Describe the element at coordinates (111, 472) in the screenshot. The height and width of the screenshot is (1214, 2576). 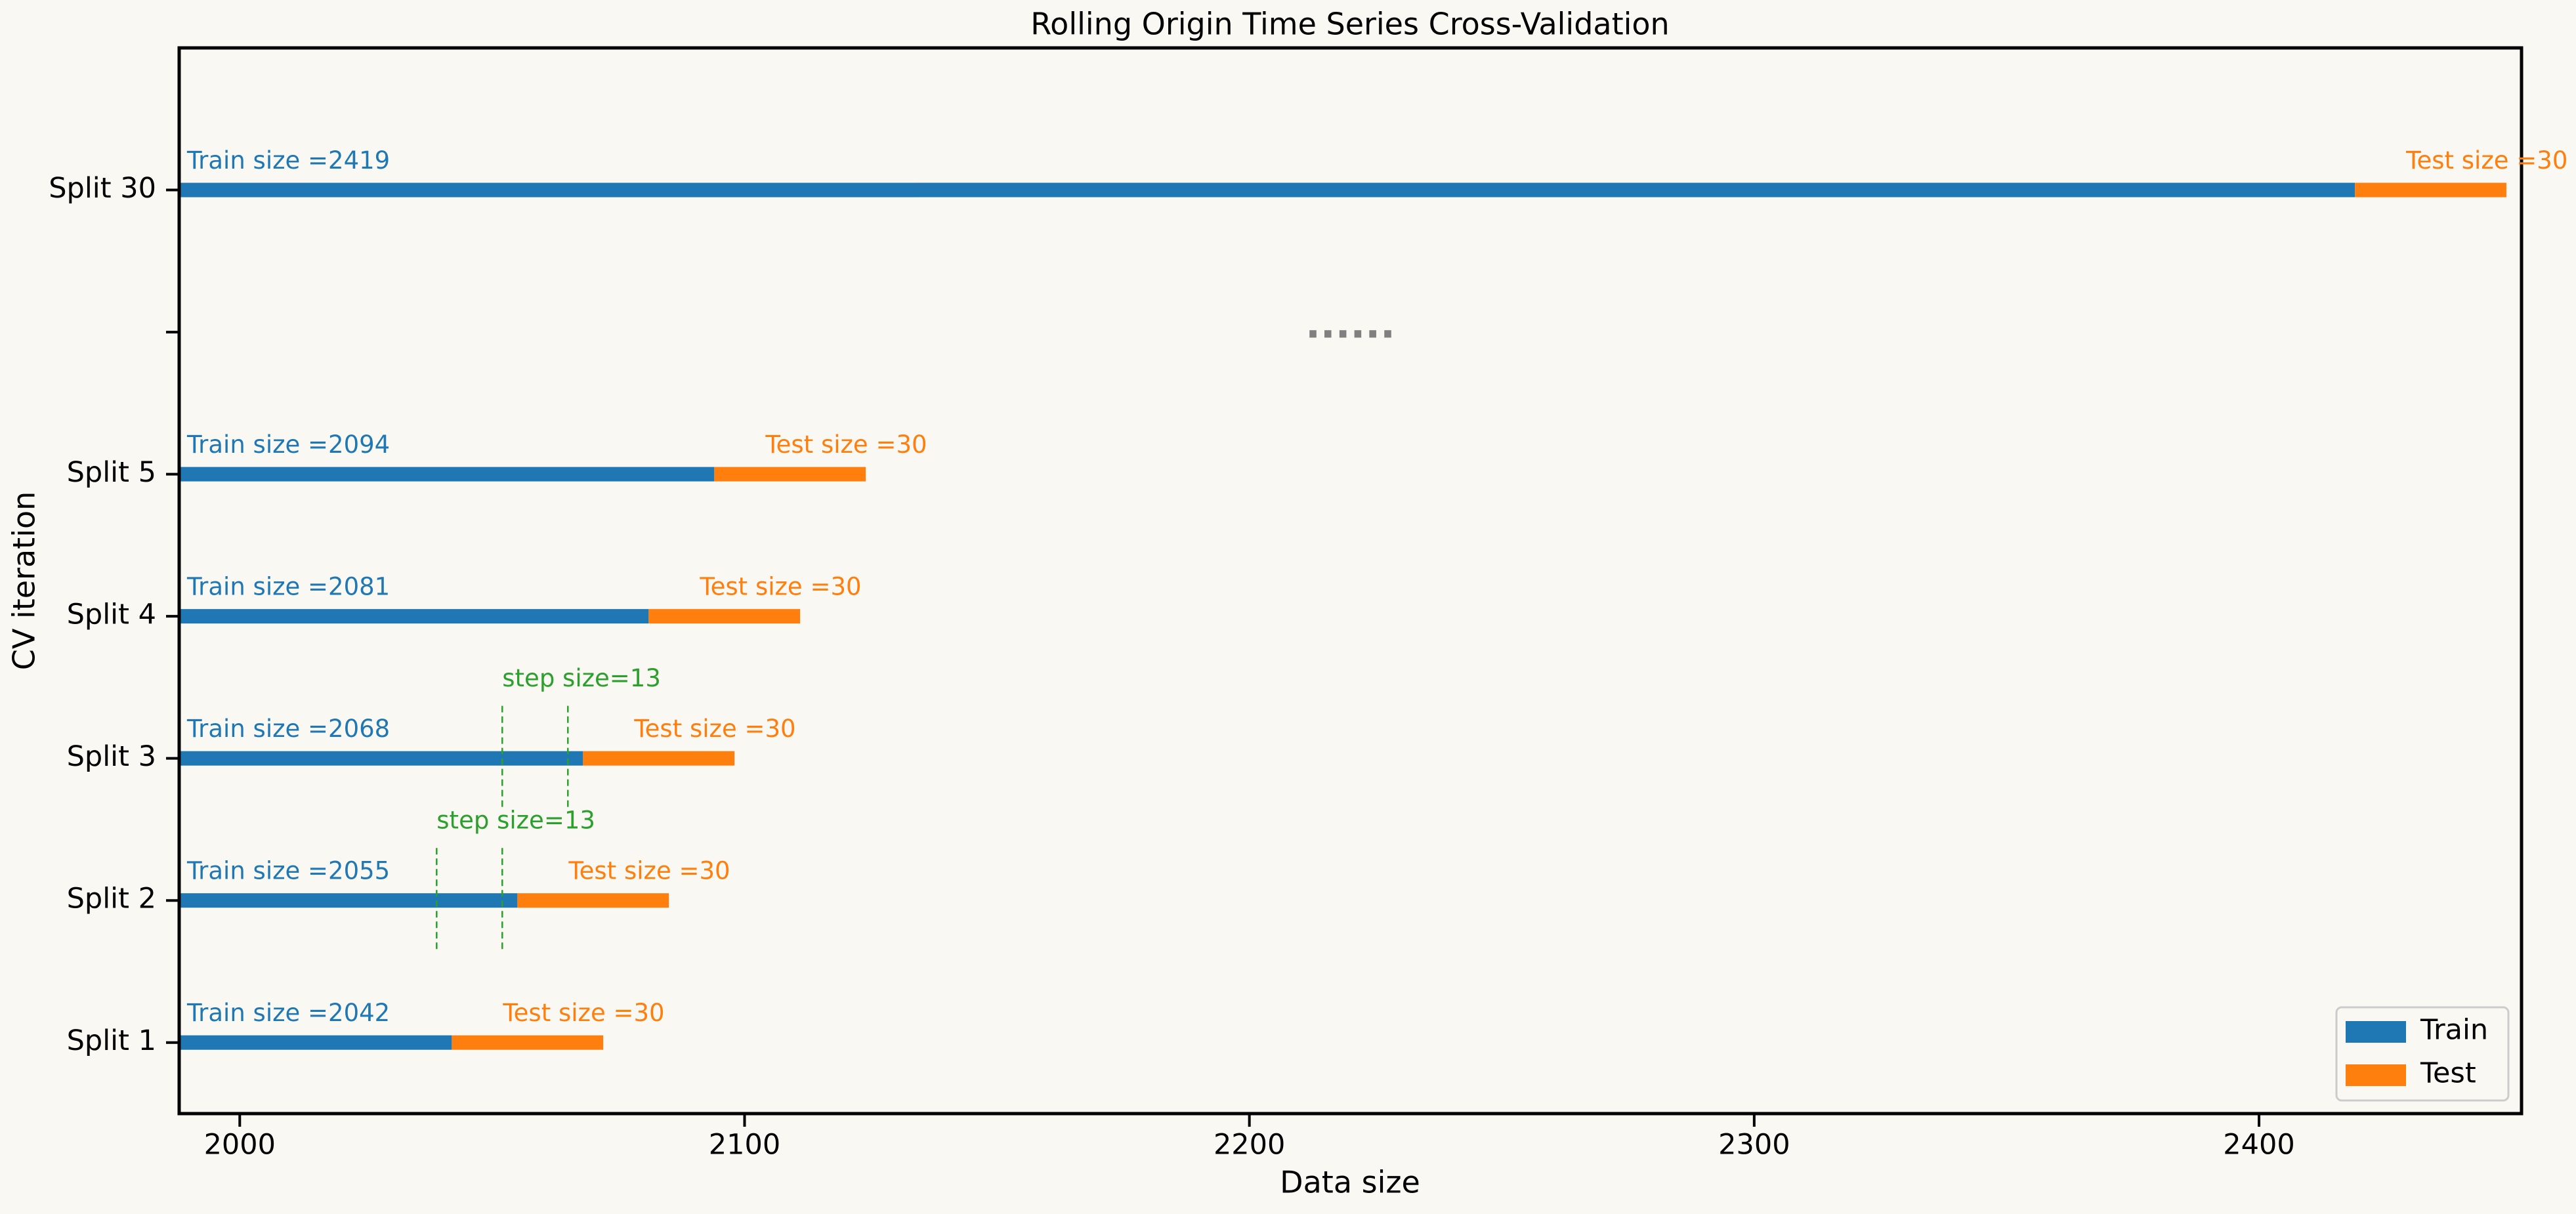
I see `y-tick-label: Split 5` at that location.